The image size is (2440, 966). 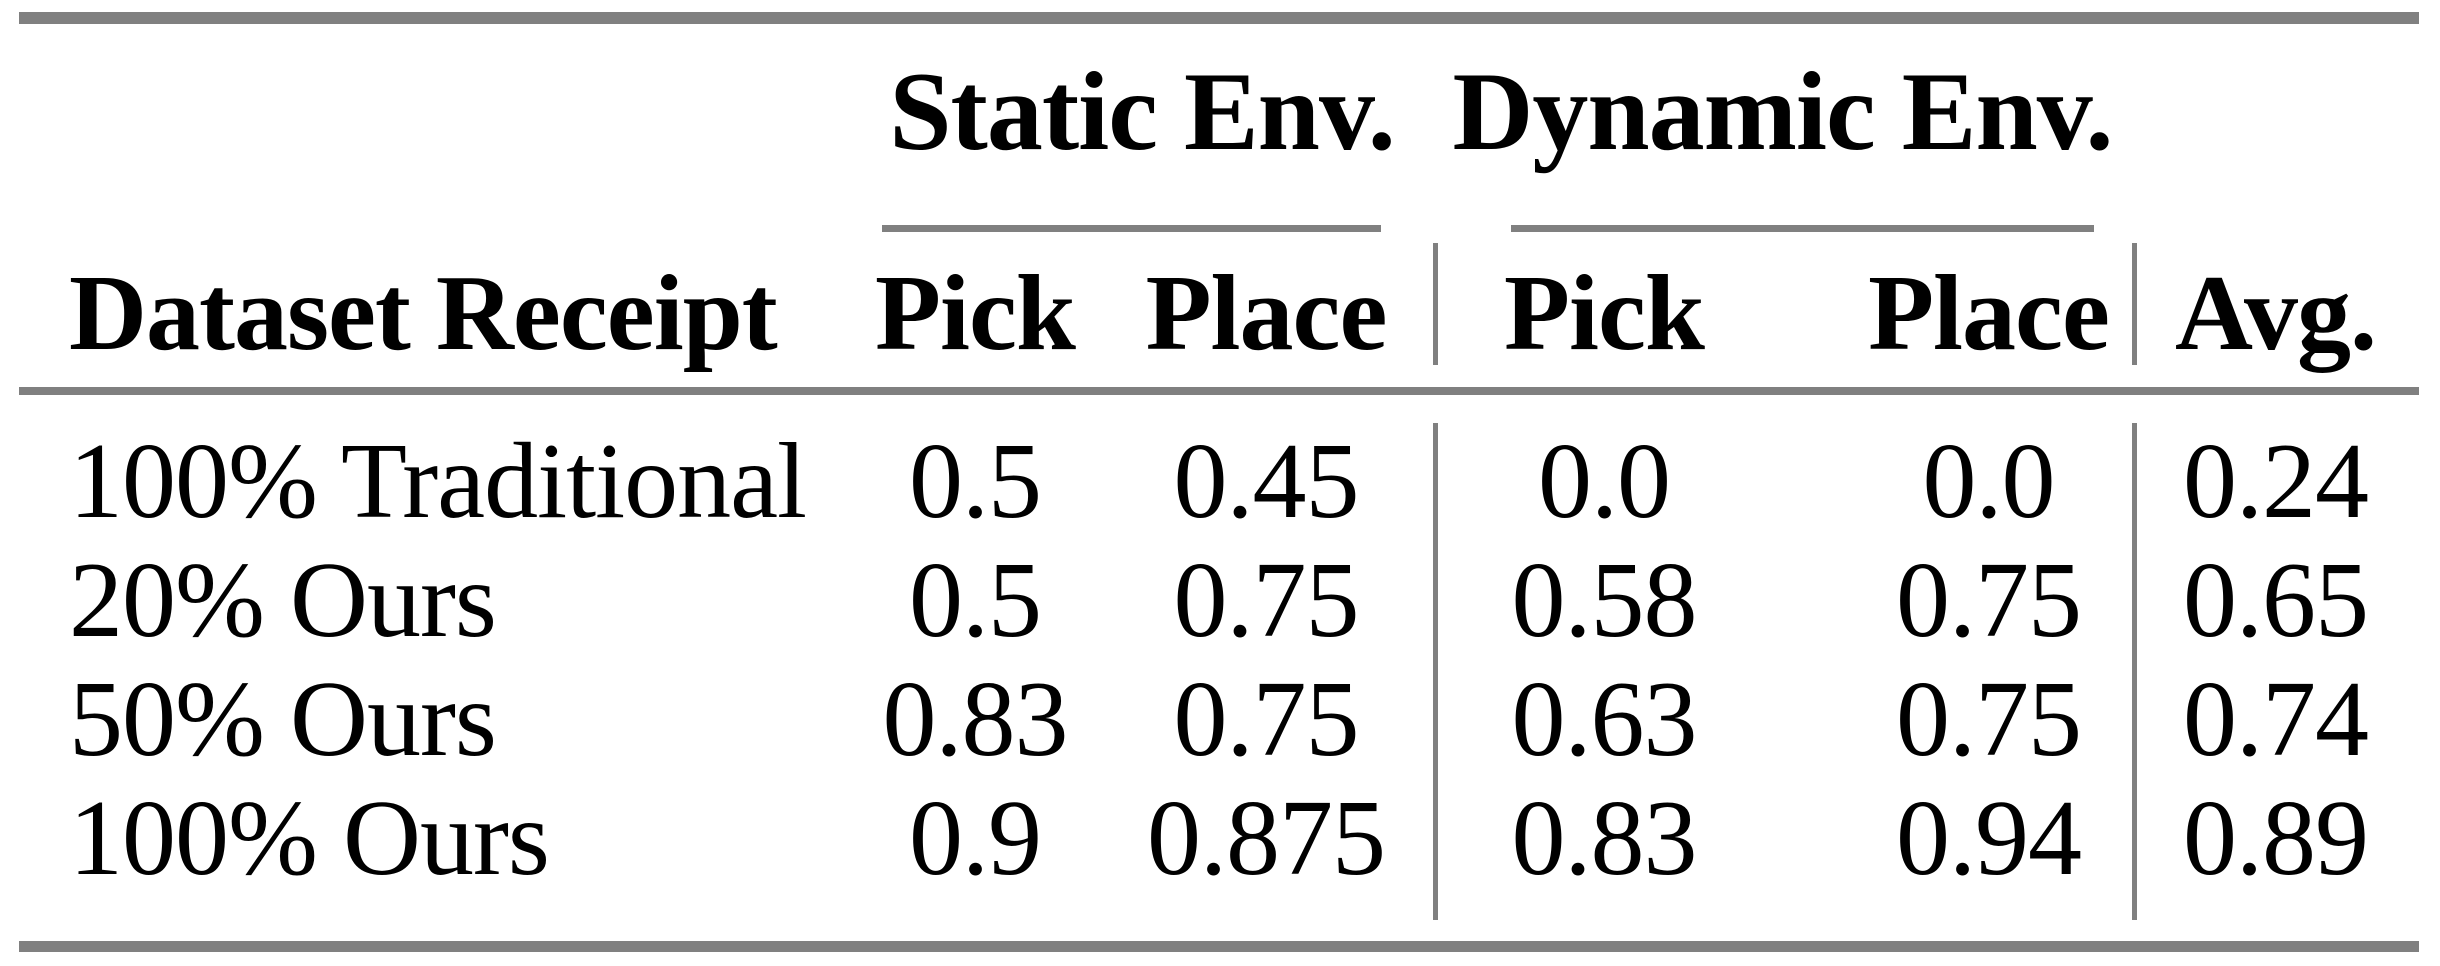 I want to click on cell-value: 0.875, so click(x=1266, y=838).